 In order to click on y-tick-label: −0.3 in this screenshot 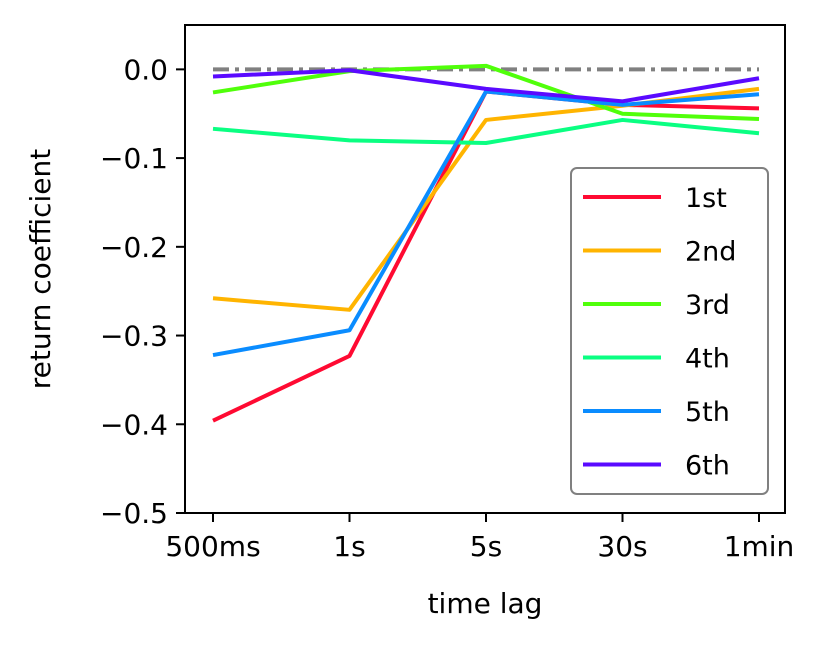, I will do `click(134, 336)`.